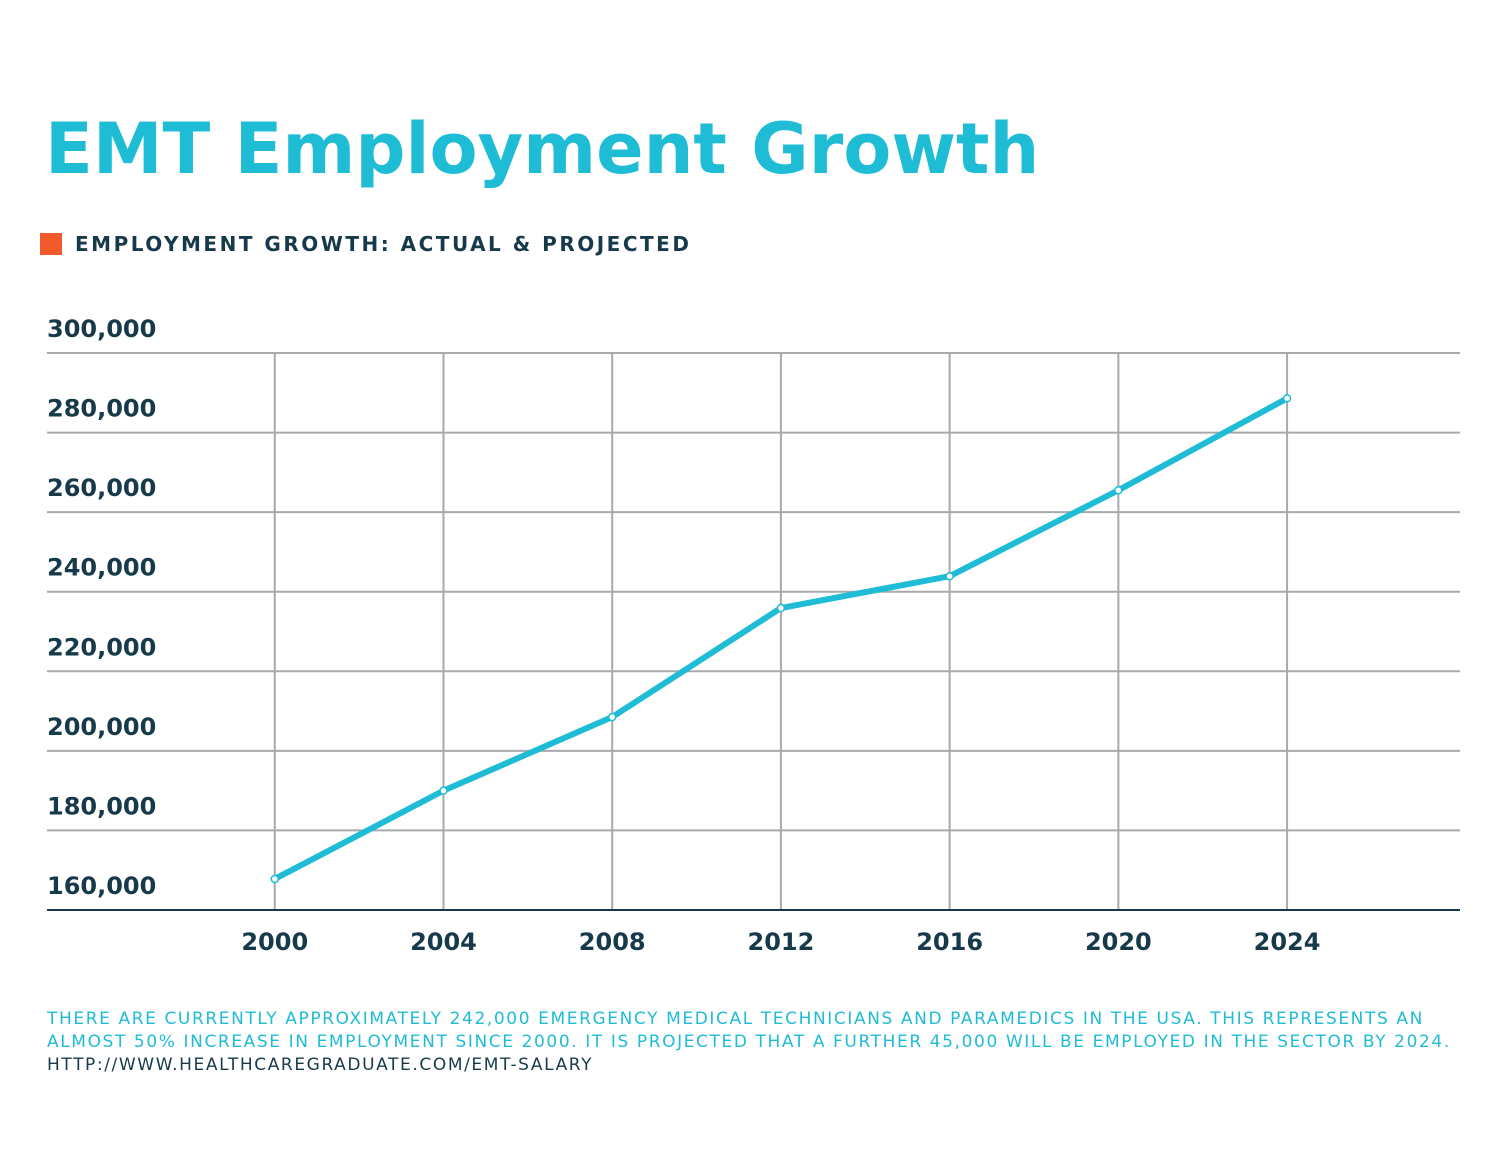 The height and width of the screenshot is (1153, 1500). What do you see at coordinates (101, 409) in the screenshot?
I see `y-tick-label: 280,000` at bounding box center [101, 409].